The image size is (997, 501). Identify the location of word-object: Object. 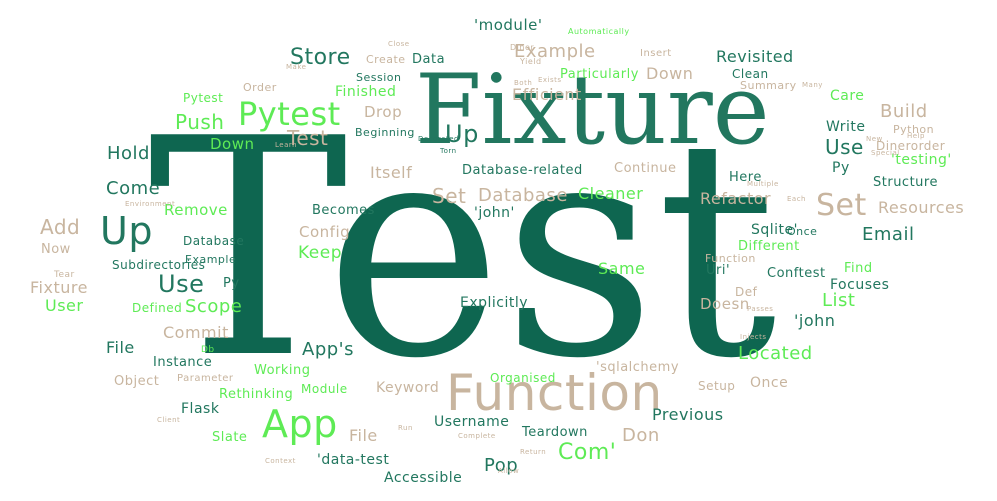
(137, 381).